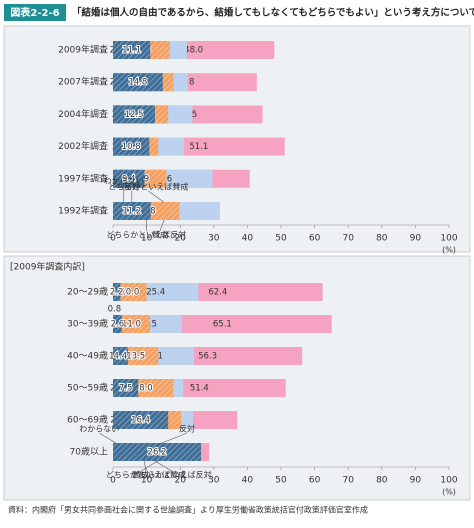  What do you see at coordinates (207, 357) in the screenshot?
I see `value-label: 56.3` at bounding box center [207, 357].